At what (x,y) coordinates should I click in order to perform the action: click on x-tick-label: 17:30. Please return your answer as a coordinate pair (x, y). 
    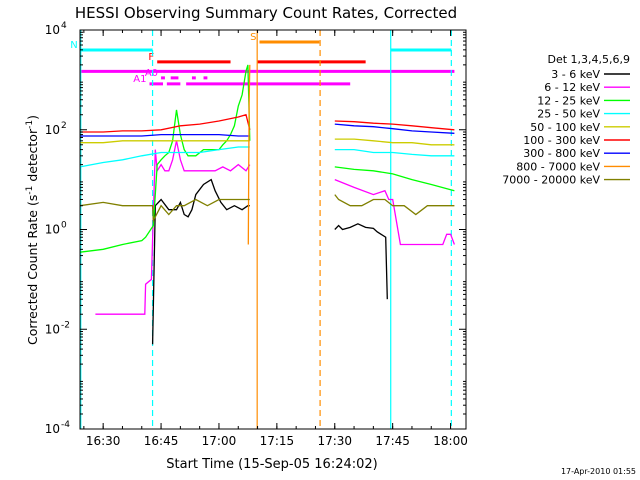
    Looking at the image, I should click on (334, 441).